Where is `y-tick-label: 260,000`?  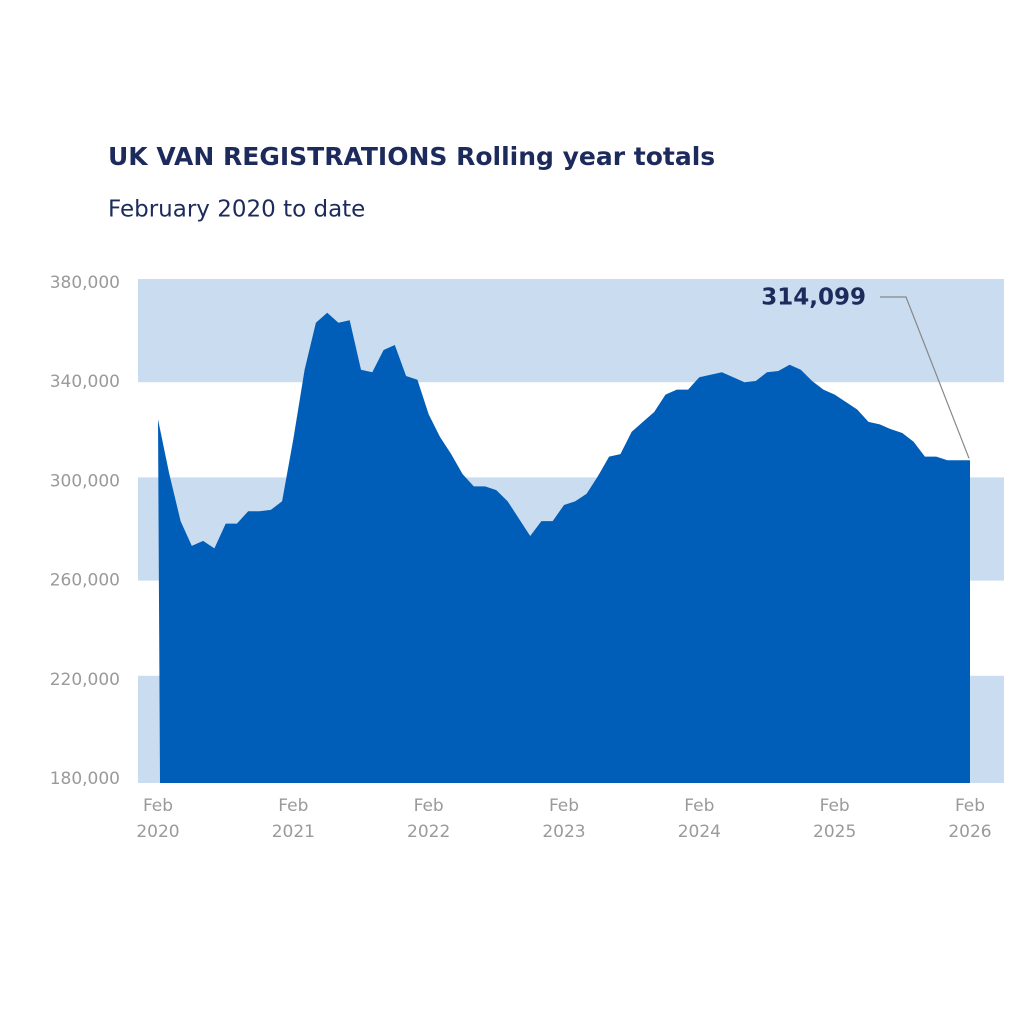 y-tick-label: 260,000 is located at coordinates (85, 581).